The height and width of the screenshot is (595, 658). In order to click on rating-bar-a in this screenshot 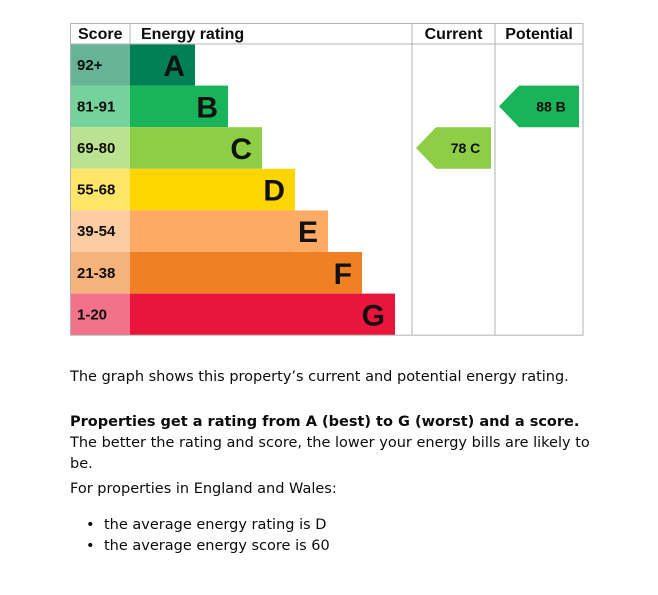, I will do `click(162, 65)`.